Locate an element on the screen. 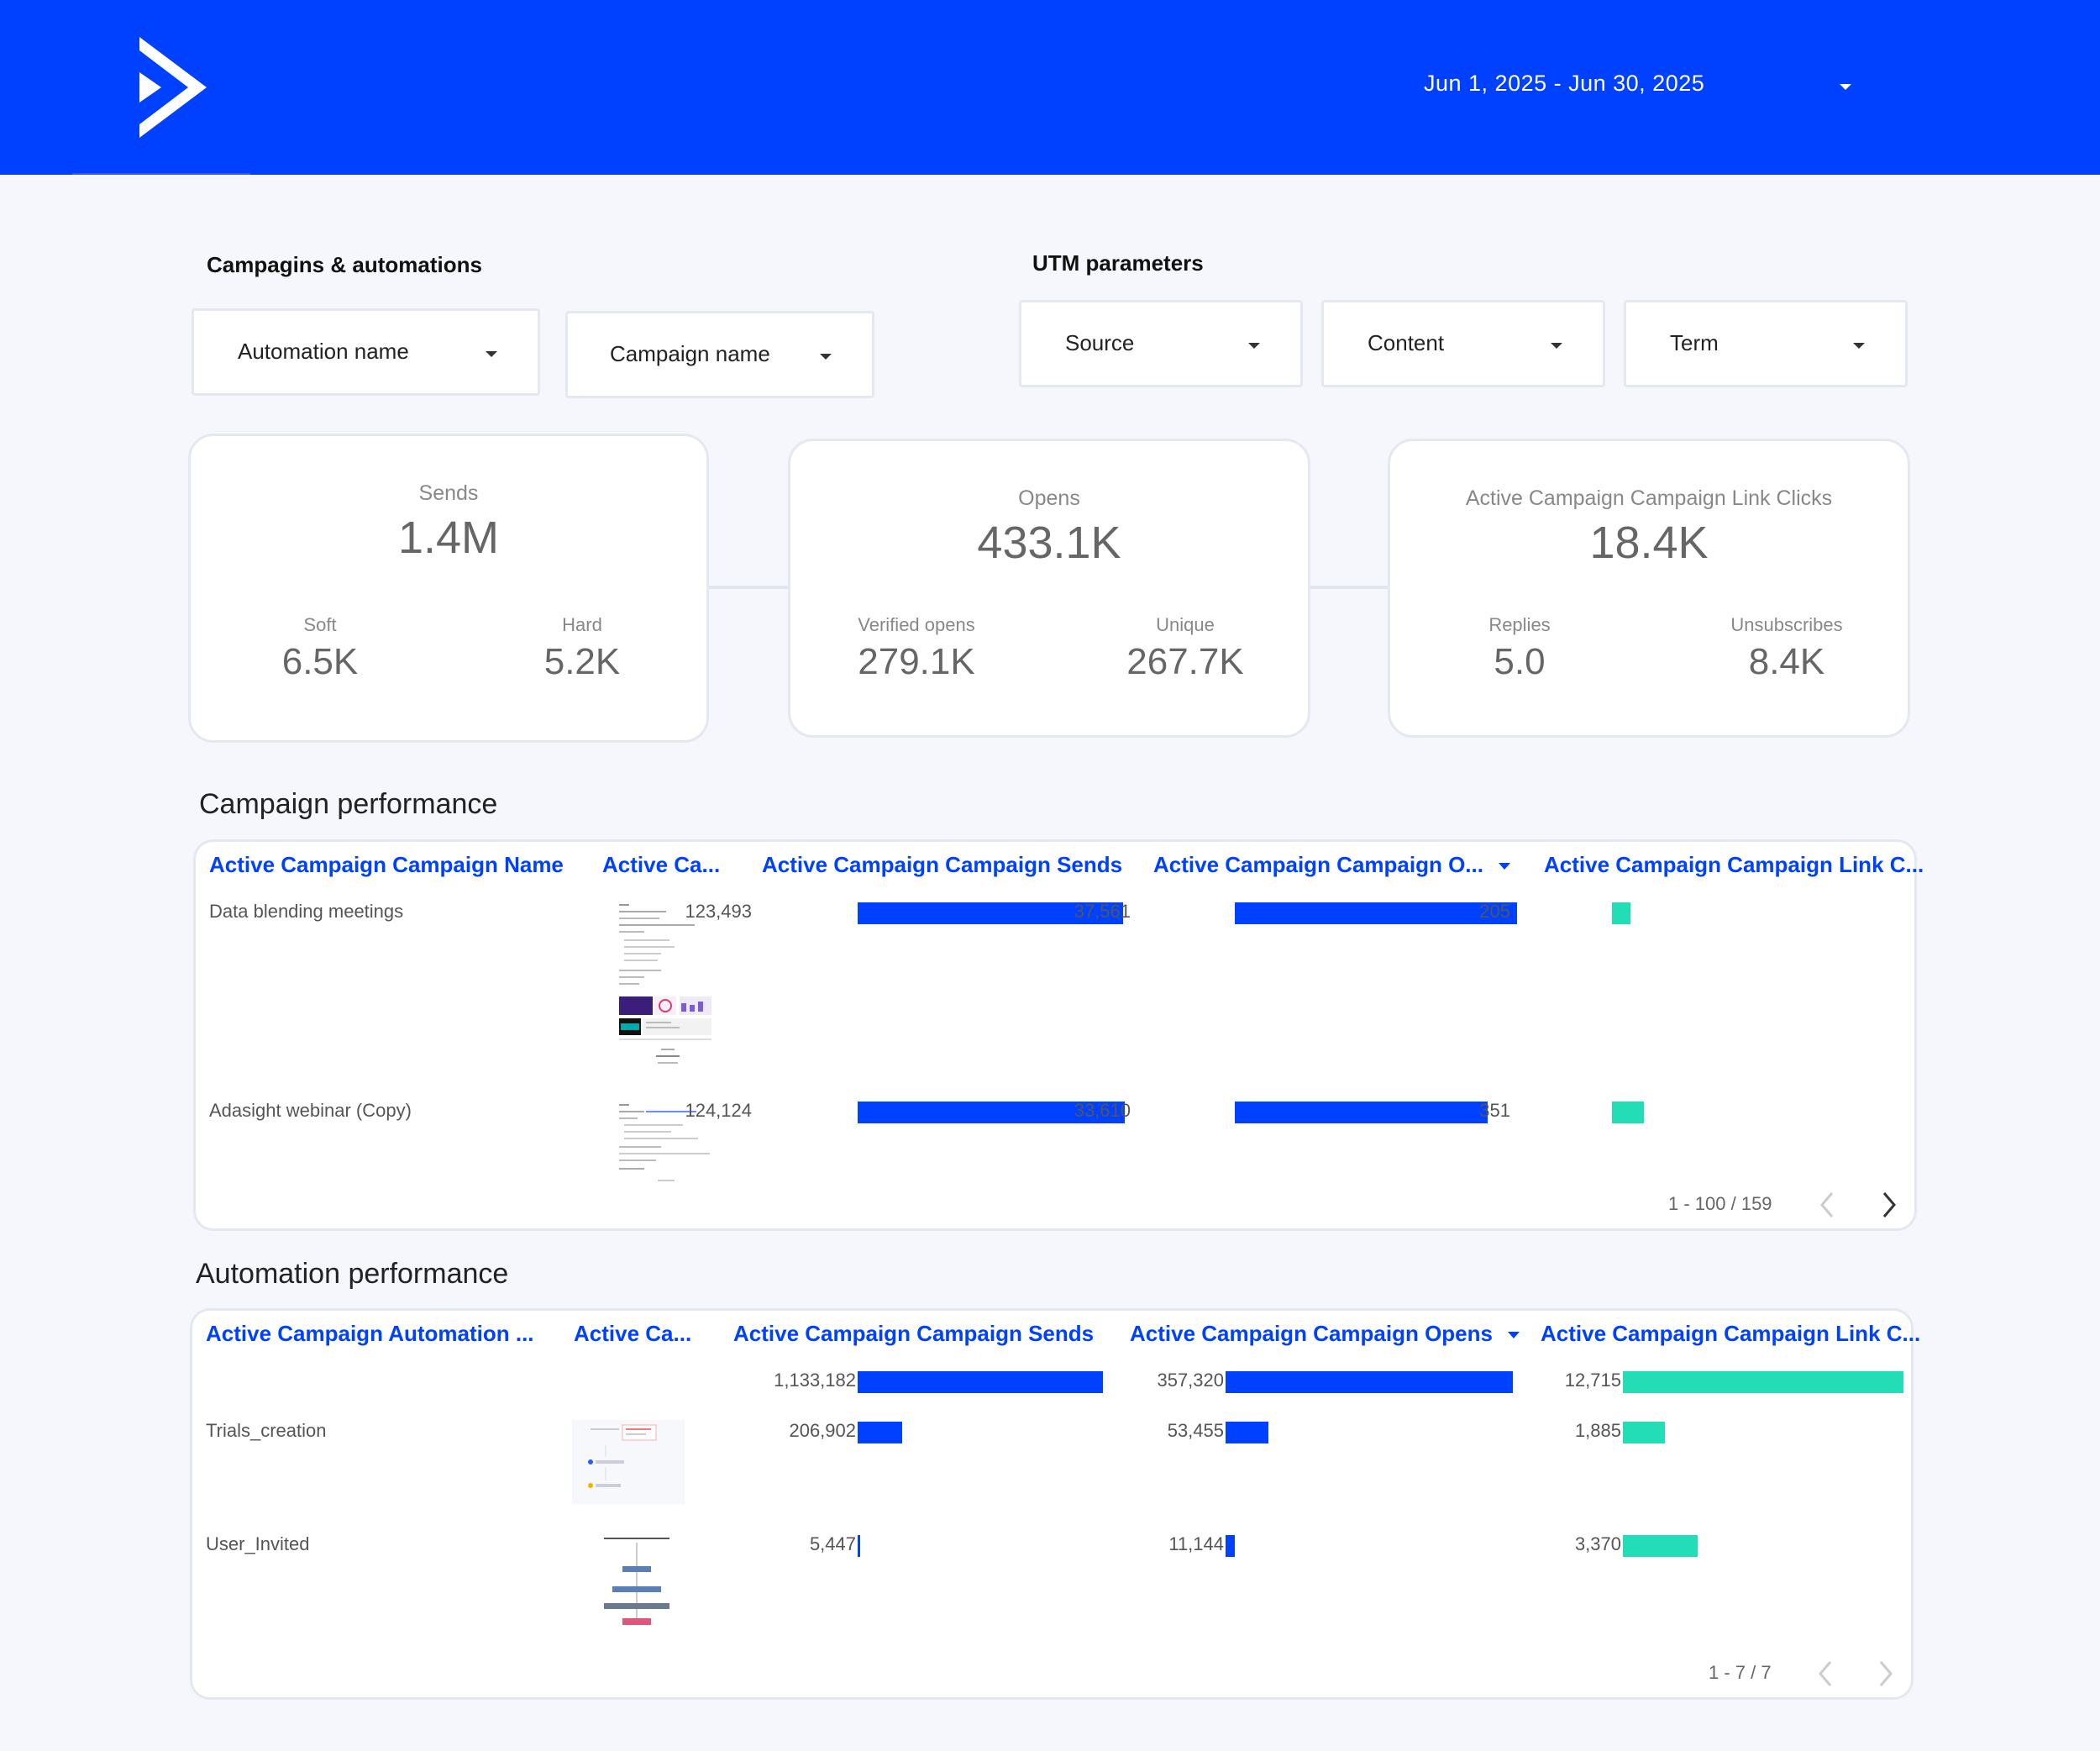 This screenshot has height=1751, width=2100. term-label: Term is located at coordinates (1694, 342).